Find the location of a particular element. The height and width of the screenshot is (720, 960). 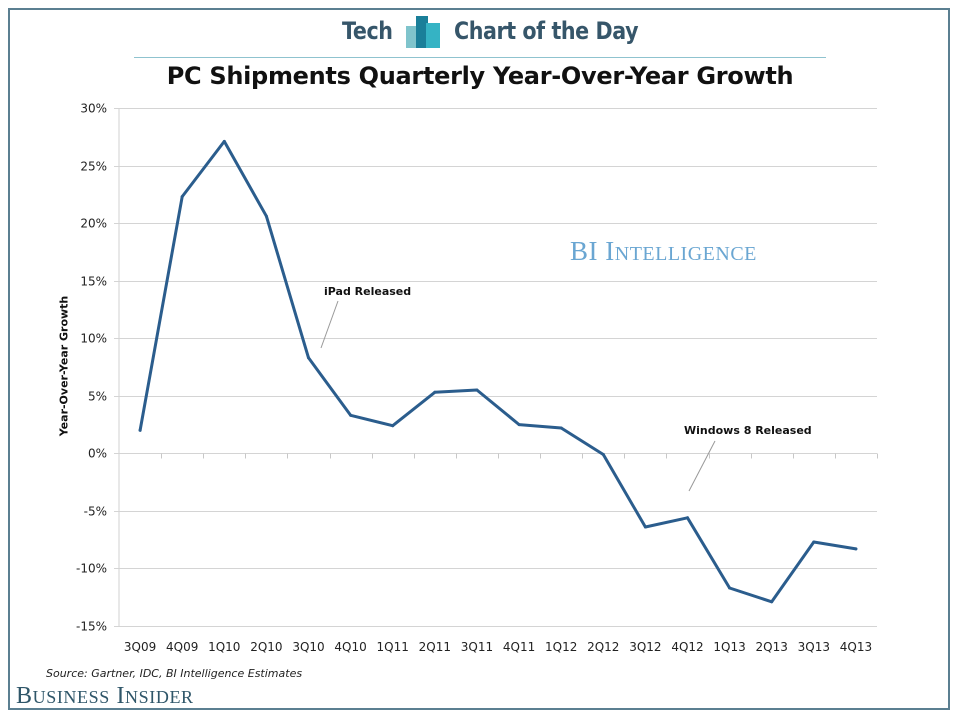

x-tick-label: 4Q13 is located at coordinates (856, 647).